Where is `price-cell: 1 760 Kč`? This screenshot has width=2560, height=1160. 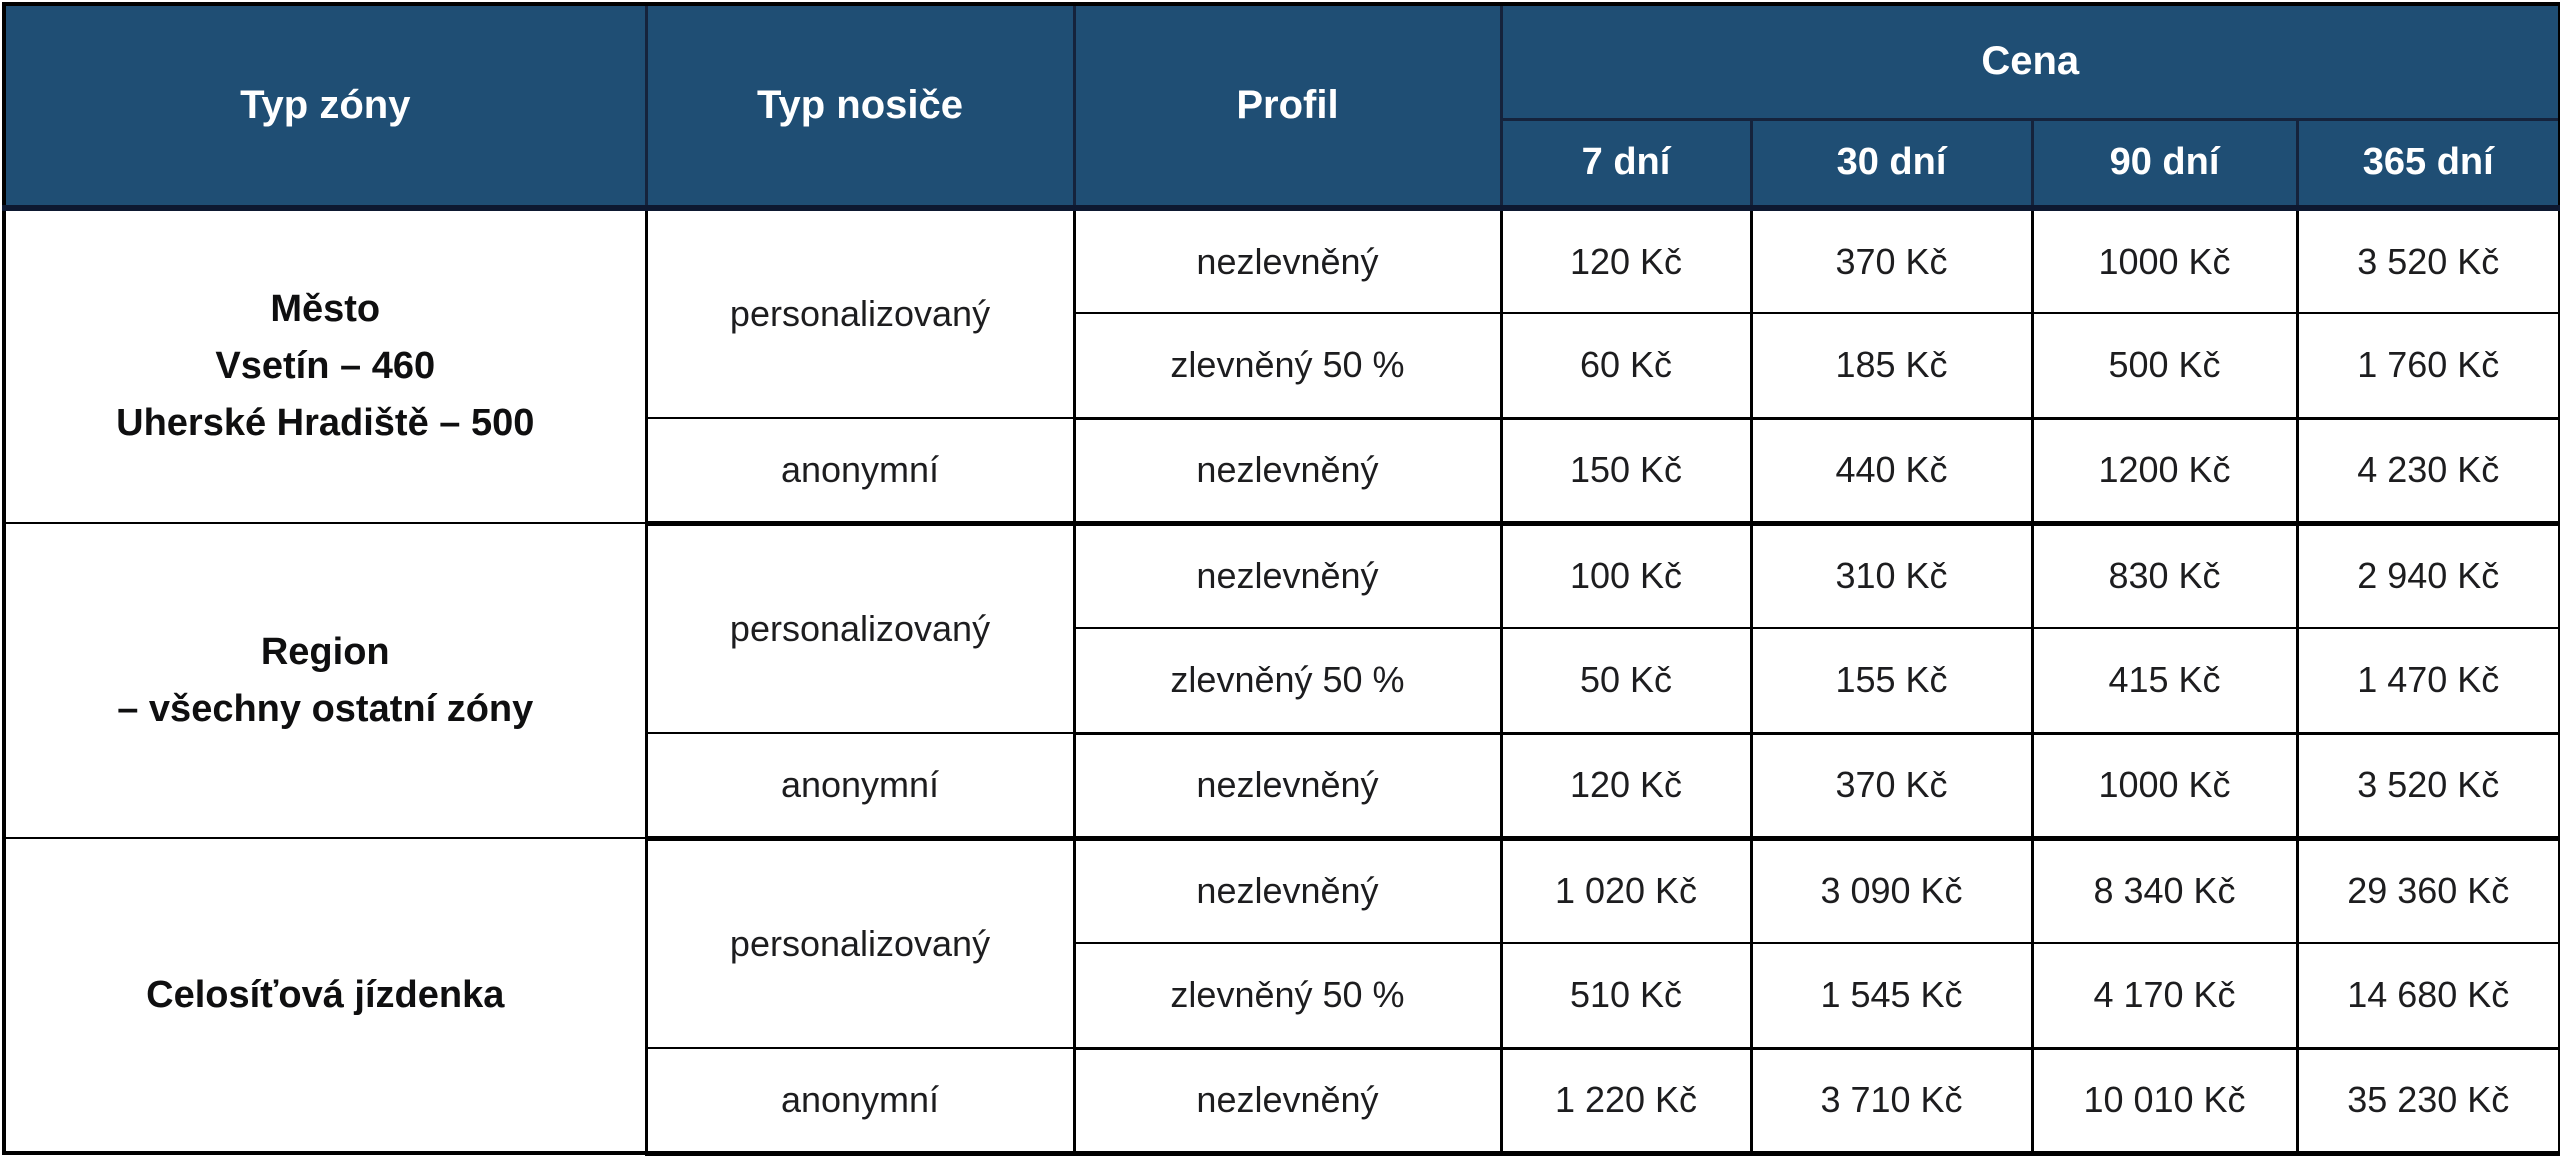 price-cell: 1 760 Kč is located at coordinates (2427, 366).